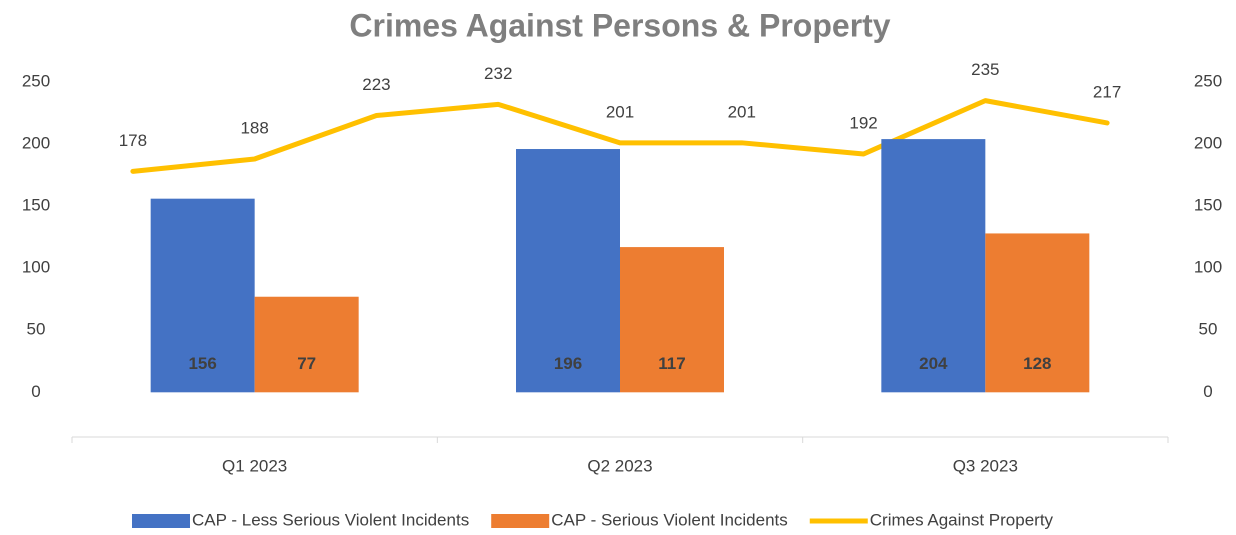 Image resolution: width=1236 pixels, height=535 pixels. What do you see at coordinates (985, 69) in the screenshot?
I see `data-label: 235` at bounding box center [985, 69].